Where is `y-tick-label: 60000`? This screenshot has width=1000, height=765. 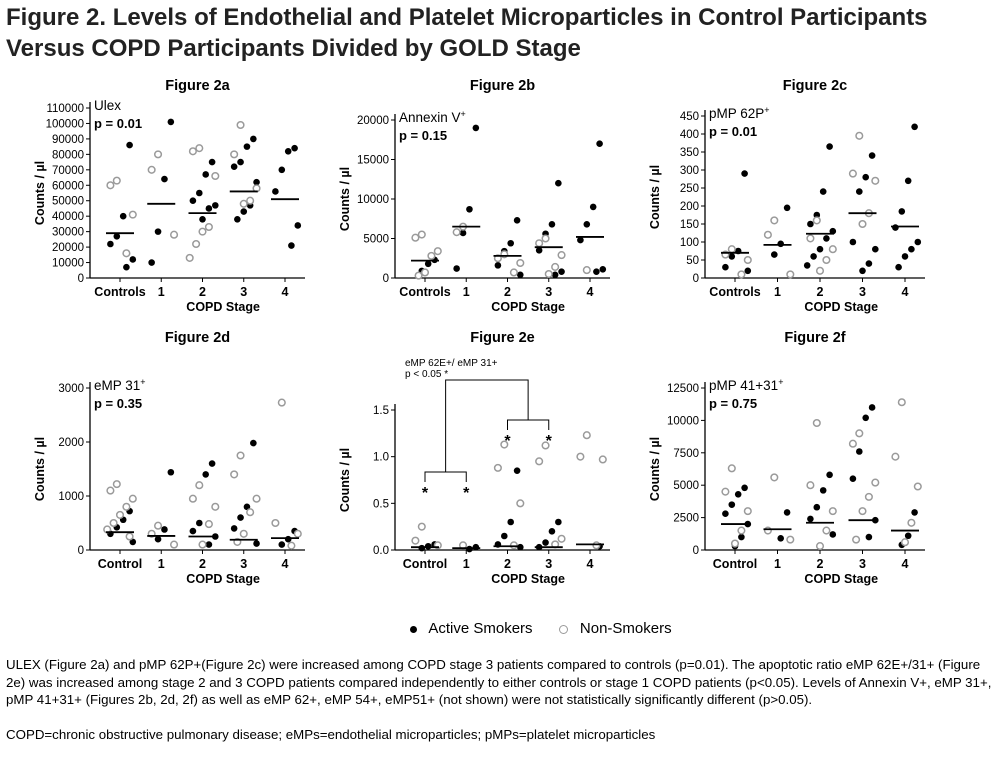
y-tick-label: 60000 is located at coordinates (68, 186).